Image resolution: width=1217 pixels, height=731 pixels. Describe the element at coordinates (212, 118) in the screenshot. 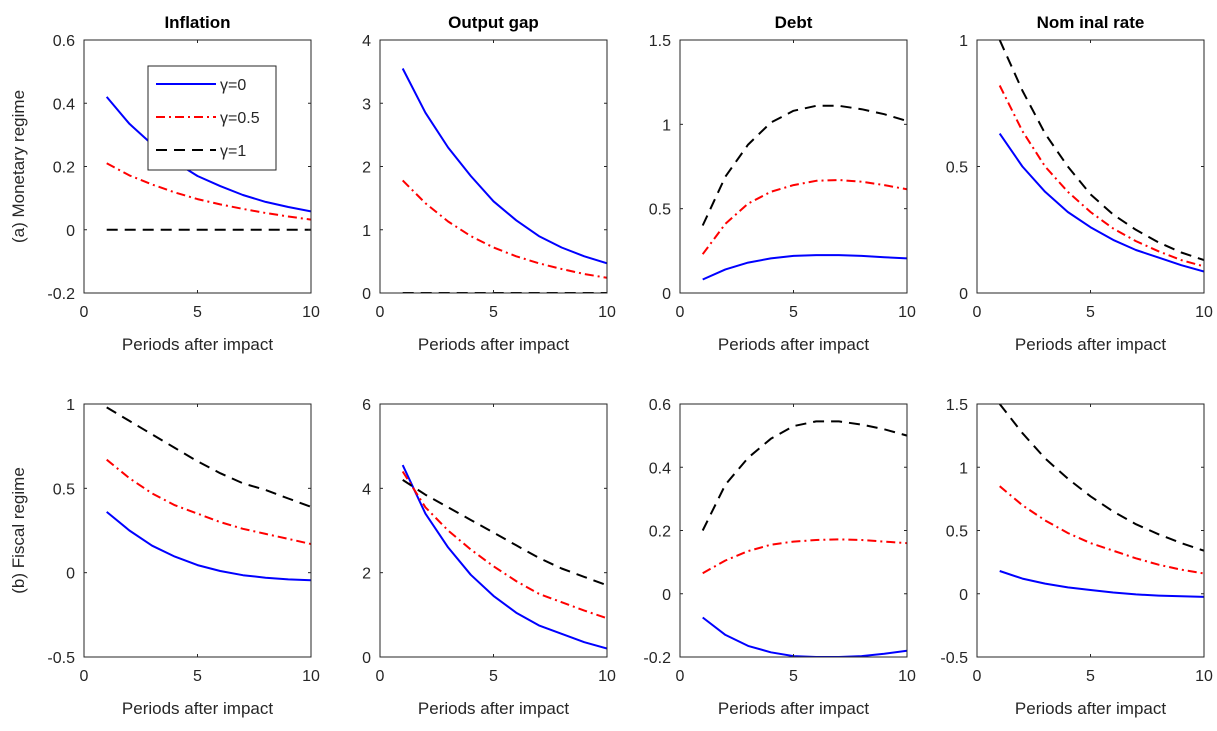

I see `legend: γ=0 γ=0.5 γ=1` at that location.